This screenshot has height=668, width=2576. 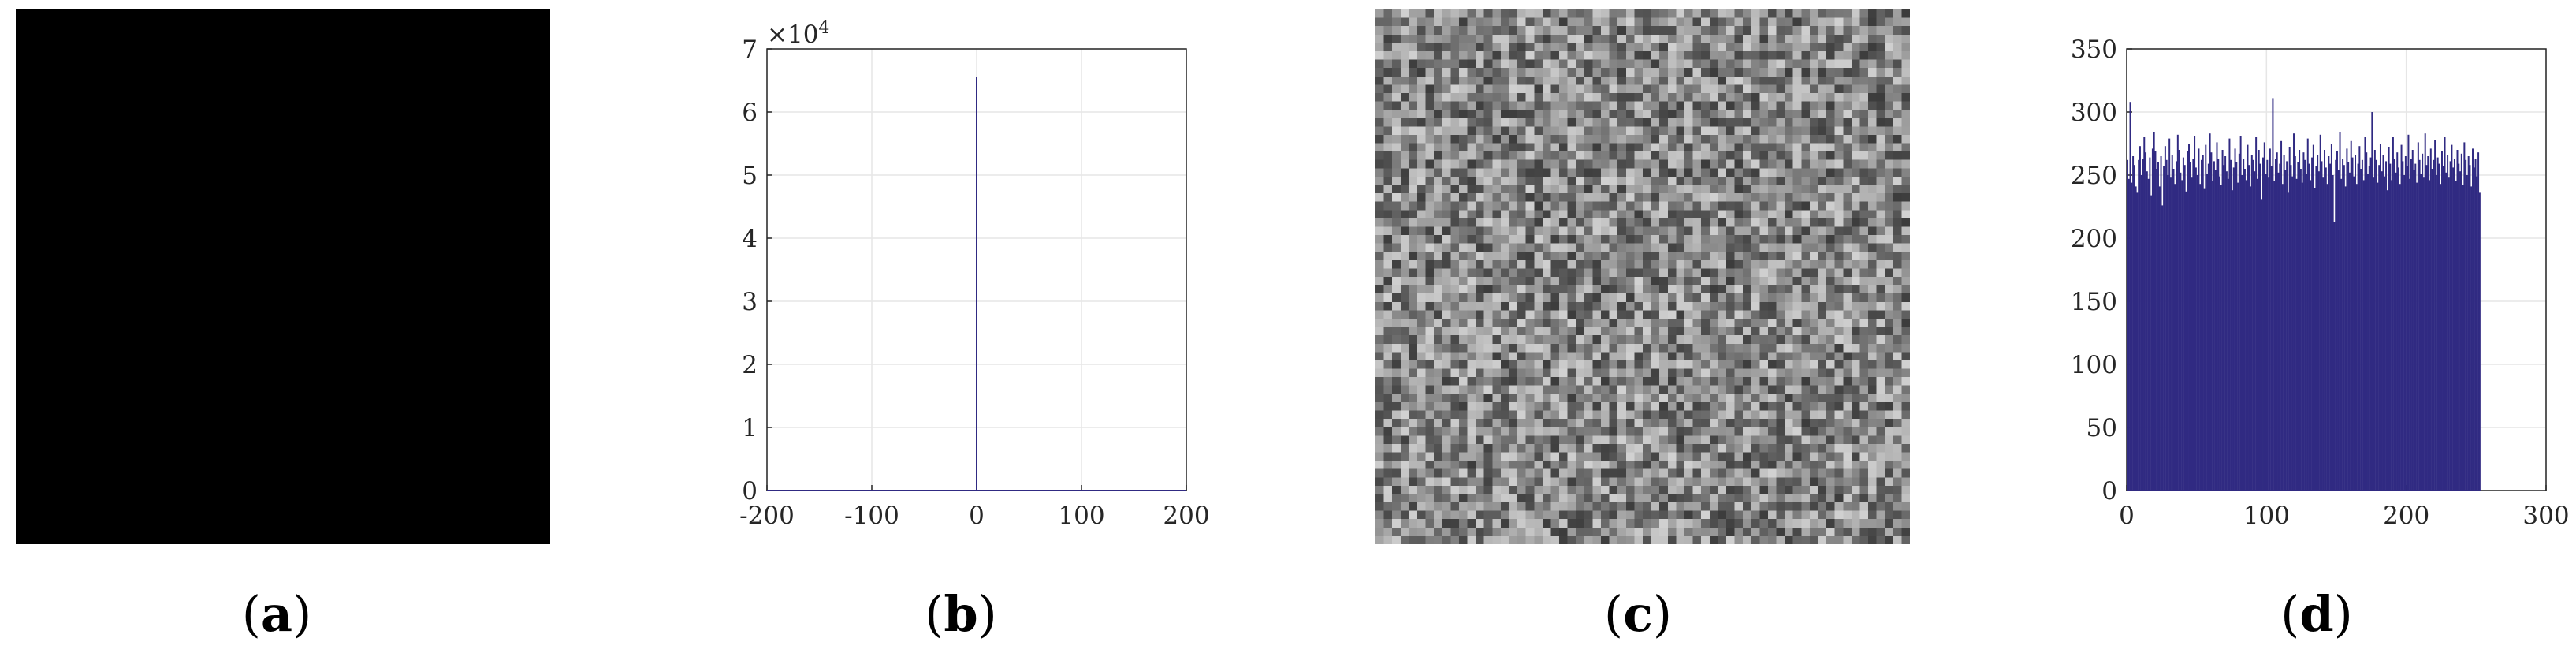 I want to click on caption-b: (b), so click(x=961, y=614).